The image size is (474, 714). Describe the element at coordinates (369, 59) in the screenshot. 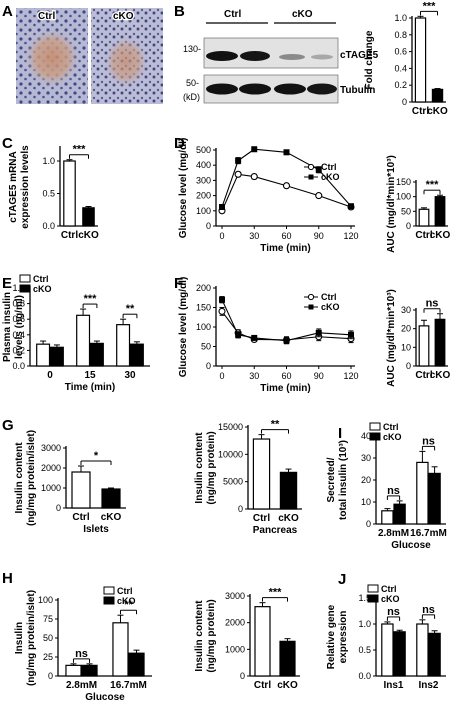

I see `y-axis-label: Fold change` at that location.